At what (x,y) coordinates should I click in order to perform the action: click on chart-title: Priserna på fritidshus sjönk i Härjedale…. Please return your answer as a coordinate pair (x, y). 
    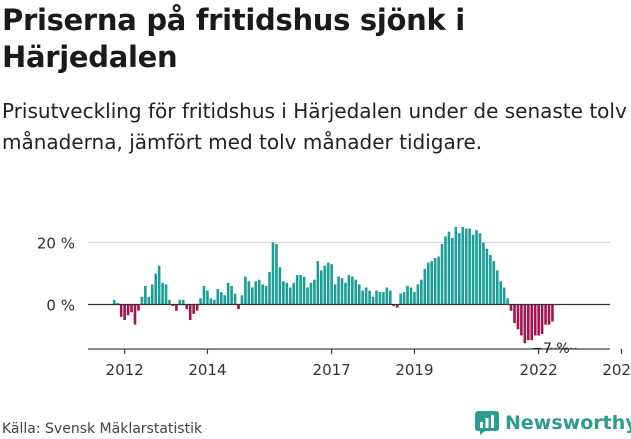
    Looking at the image, I should click on (233, 38).